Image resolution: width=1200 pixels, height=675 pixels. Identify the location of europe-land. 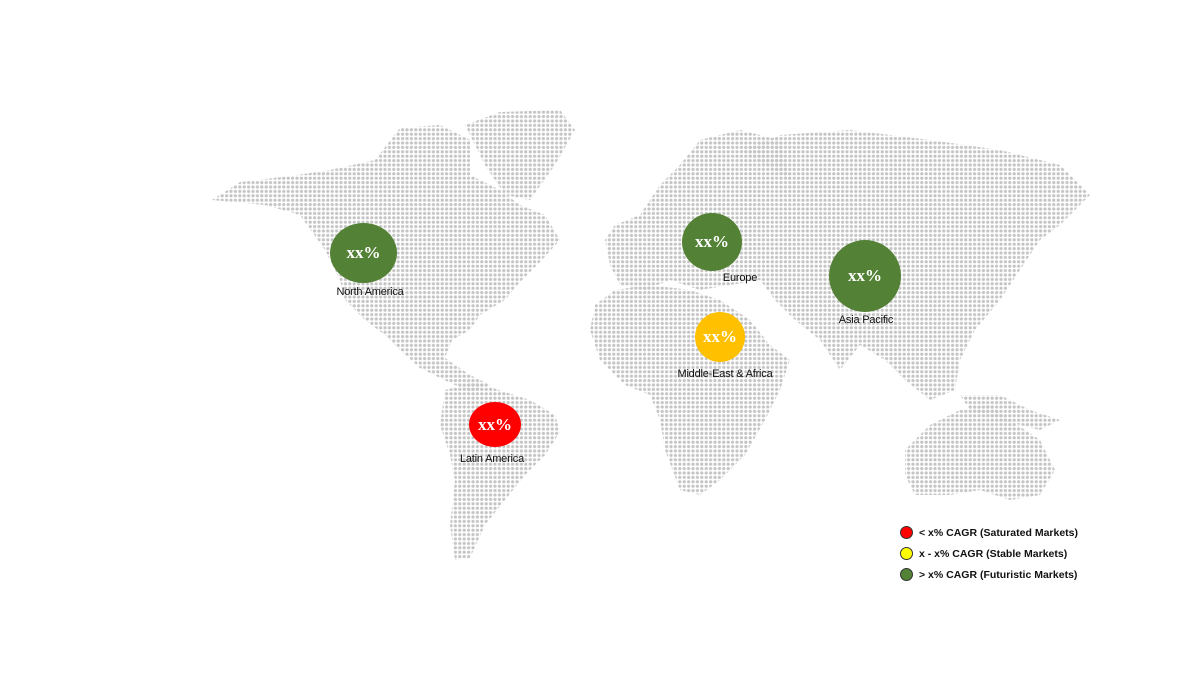
(697, 210).